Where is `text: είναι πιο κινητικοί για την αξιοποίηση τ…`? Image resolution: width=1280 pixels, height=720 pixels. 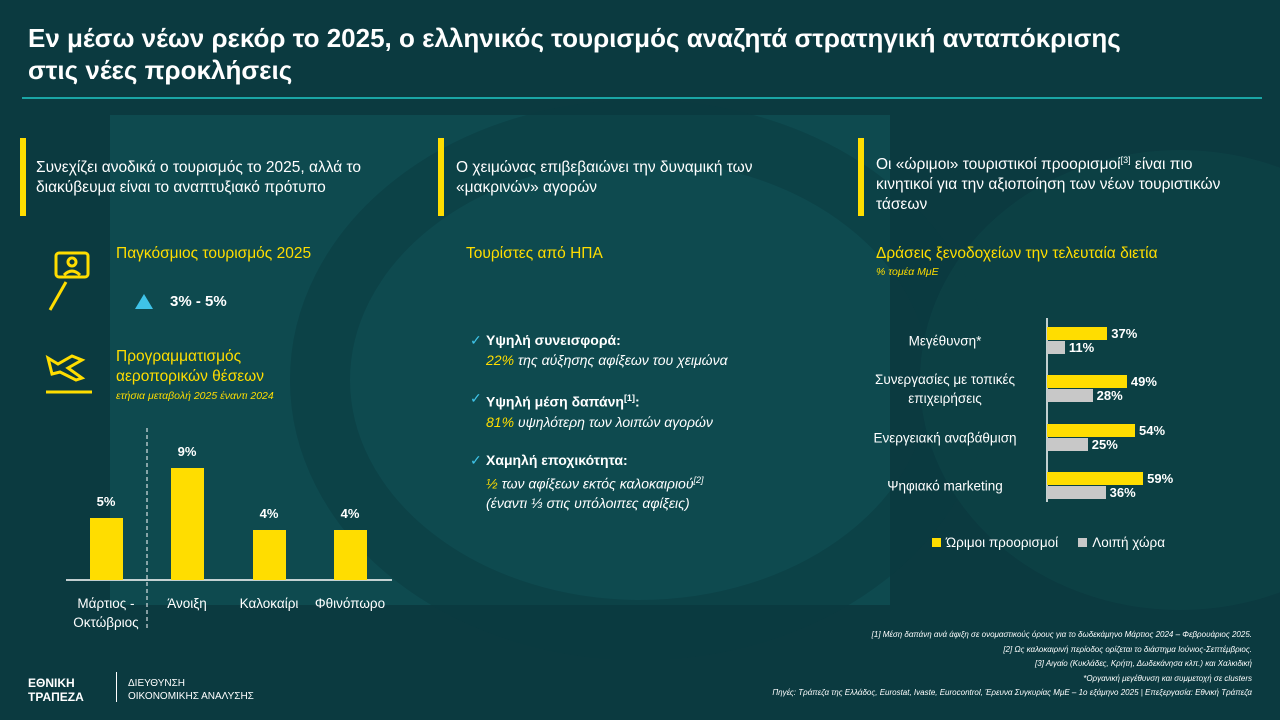
text: είναι πιο κινητικοί για την αξιοποίηση τ… is located at coordinates (1048, 185).